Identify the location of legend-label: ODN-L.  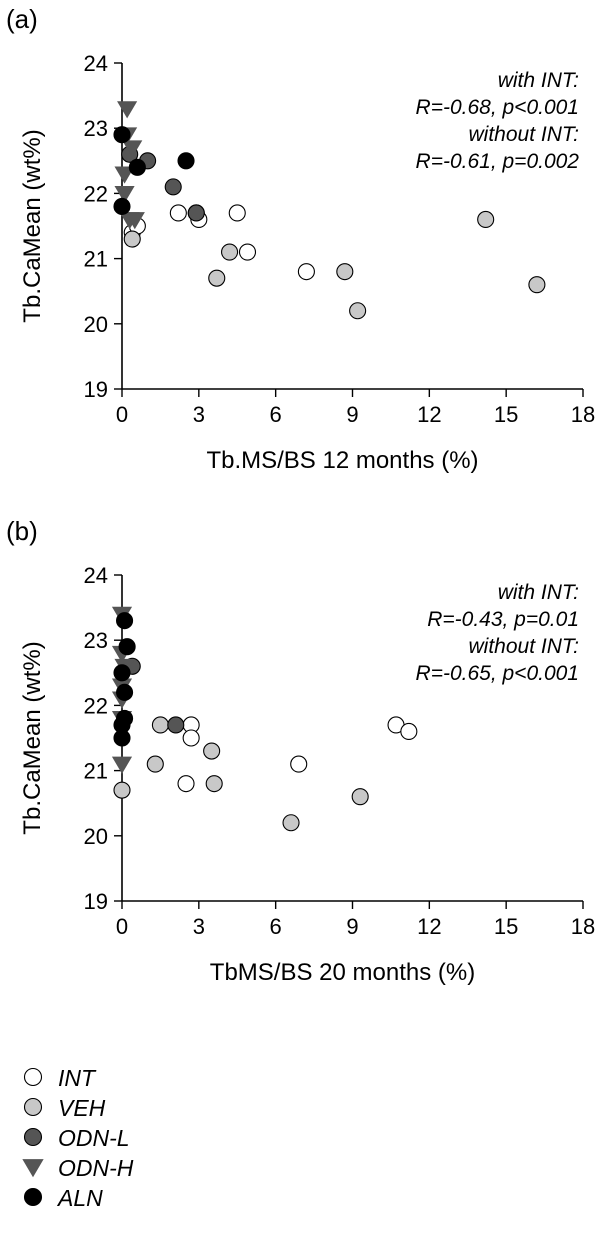
(94, 1138).